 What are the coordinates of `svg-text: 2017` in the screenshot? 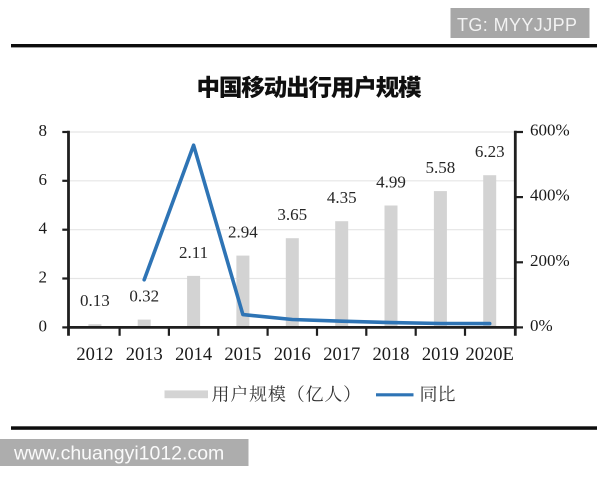 It's located at (341, 355).